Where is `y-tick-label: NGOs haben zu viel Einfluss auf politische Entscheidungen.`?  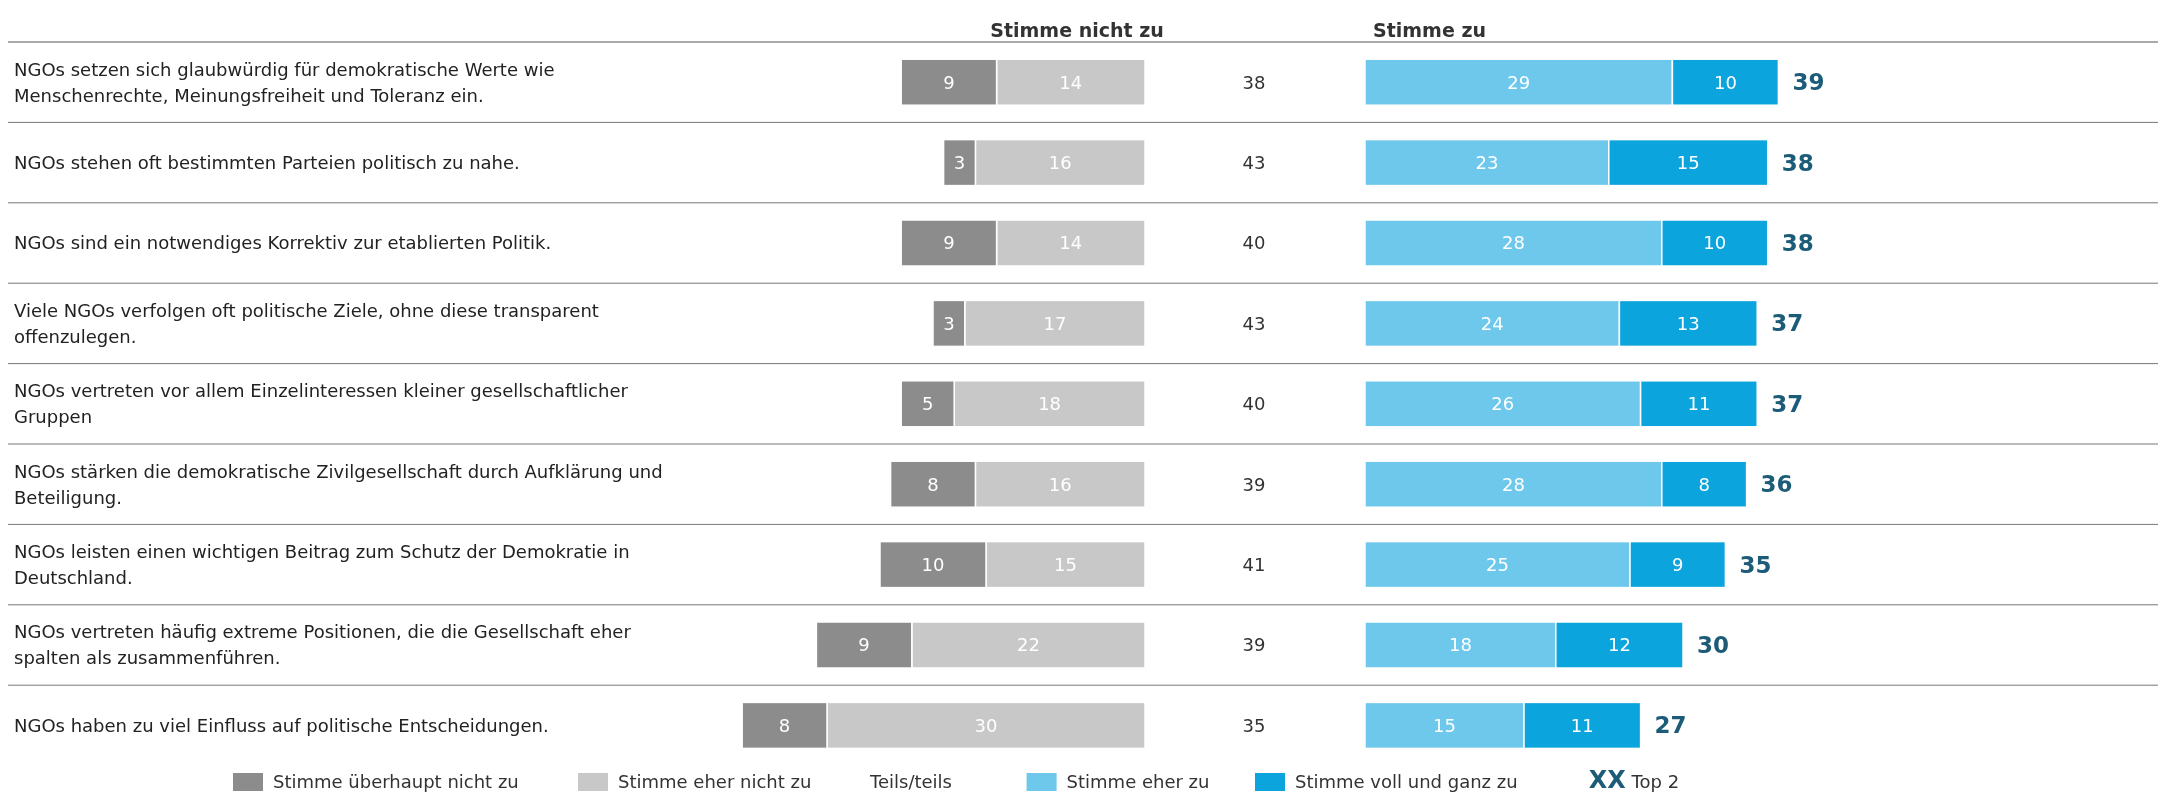 y-tick-label: NGOs haben zu viel Einfluss auf politische Entscheidungen. is located at coordinates (281, 725).